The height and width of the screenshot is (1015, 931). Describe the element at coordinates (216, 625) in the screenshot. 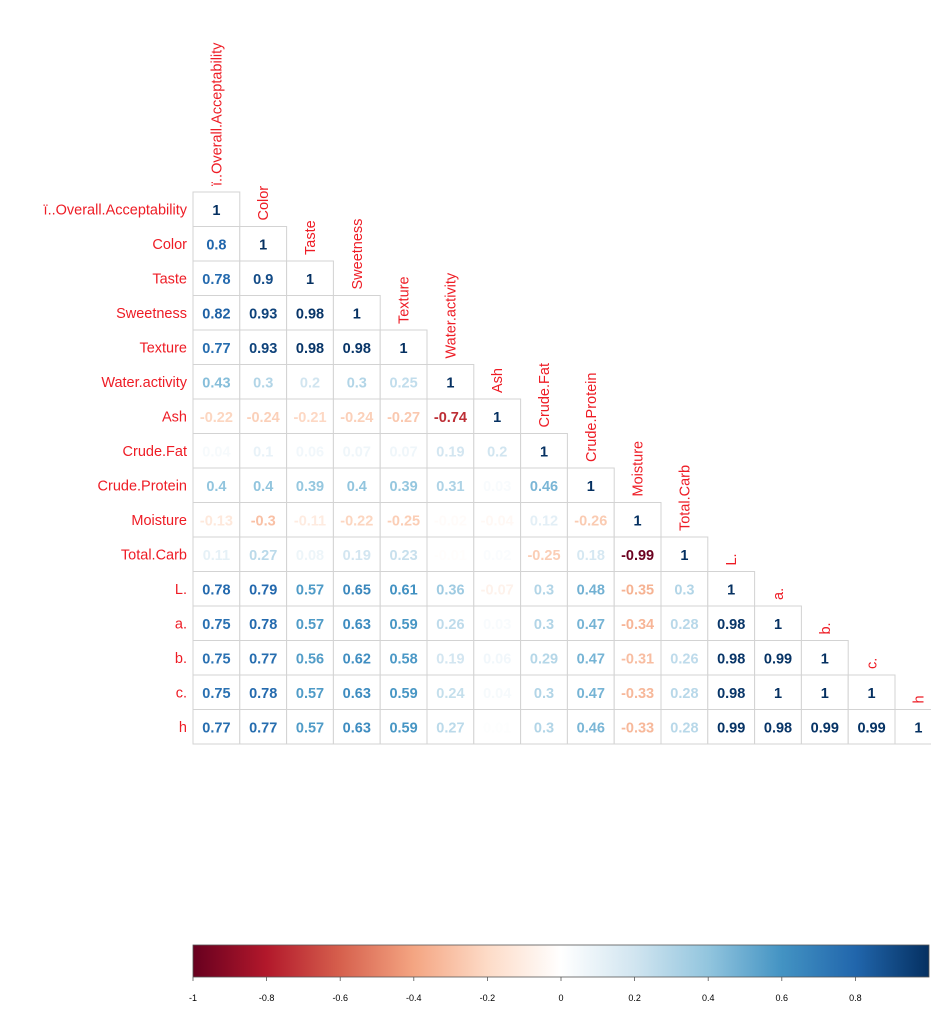

I see `correlation-value: 0.75` at that location.